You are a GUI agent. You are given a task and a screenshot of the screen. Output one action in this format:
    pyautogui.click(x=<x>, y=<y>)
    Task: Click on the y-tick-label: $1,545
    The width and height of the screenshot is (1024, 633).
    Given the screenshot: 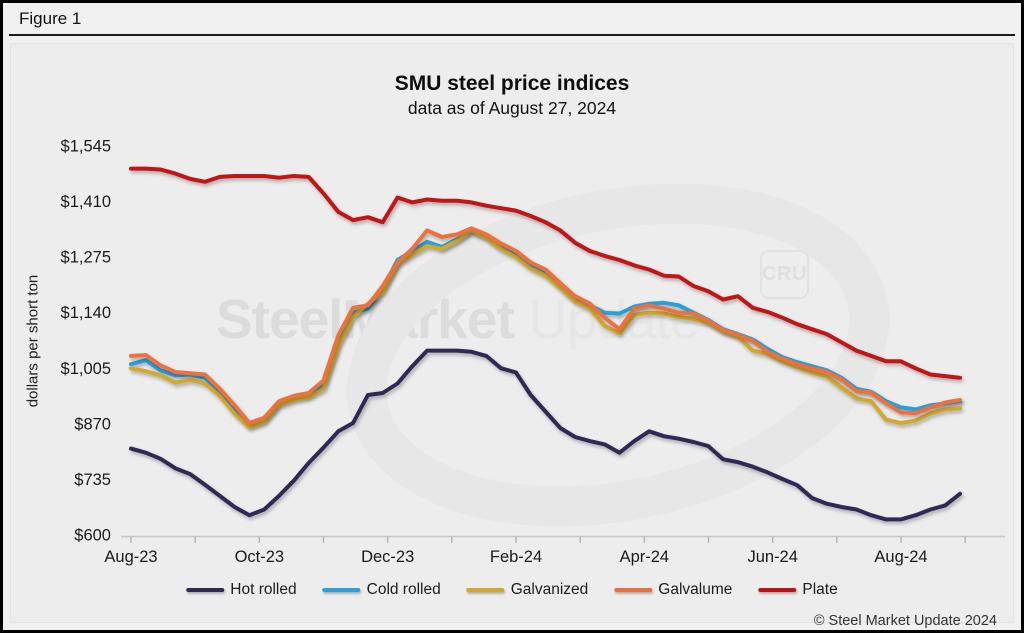 What is the action you would take?
    pyautogui.click(x=86, y=147)
    